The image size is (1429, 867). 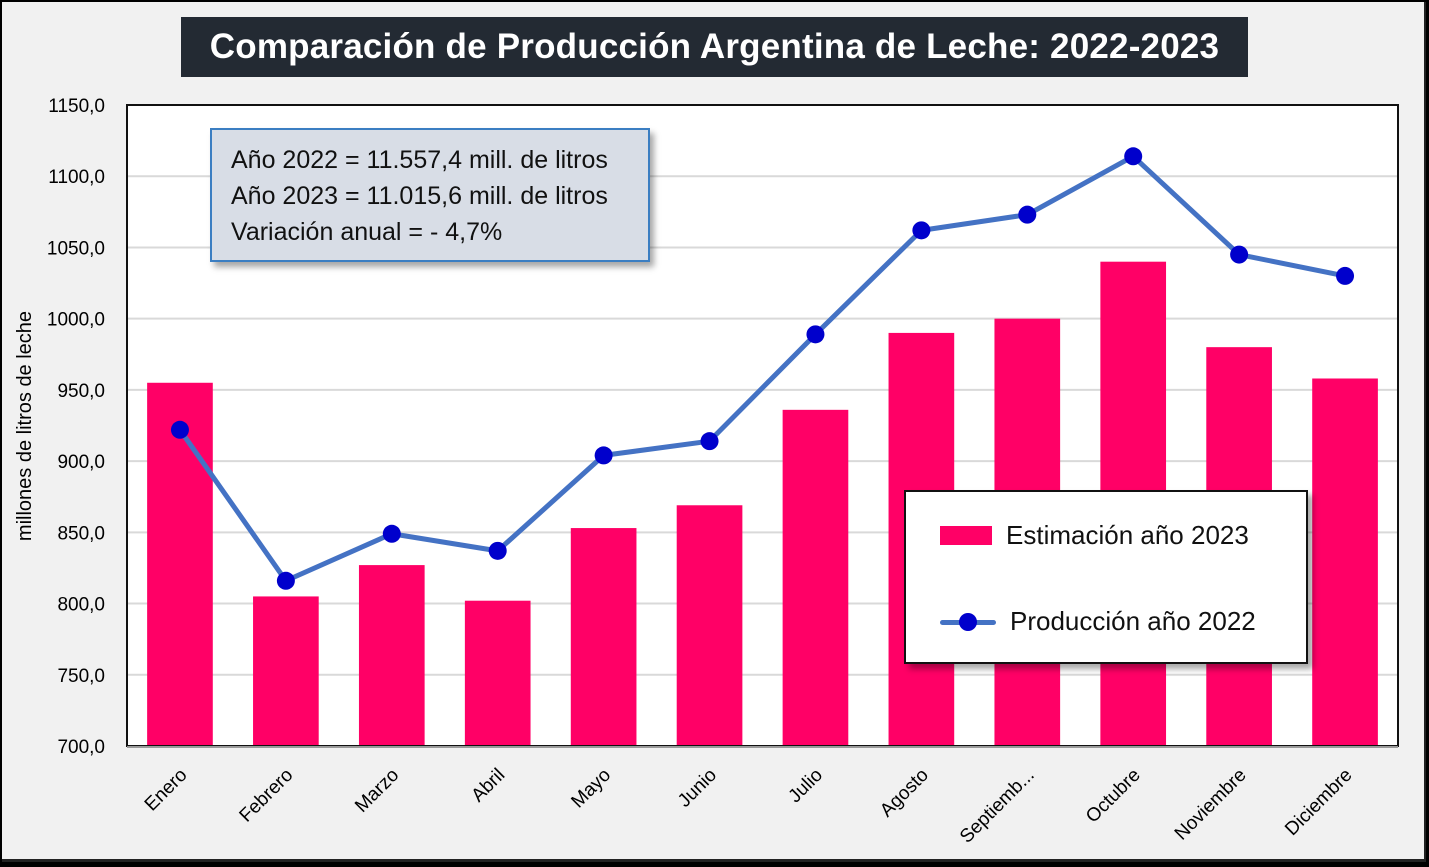 I want to click on line-point-febrero, so click(x=285, y=580).